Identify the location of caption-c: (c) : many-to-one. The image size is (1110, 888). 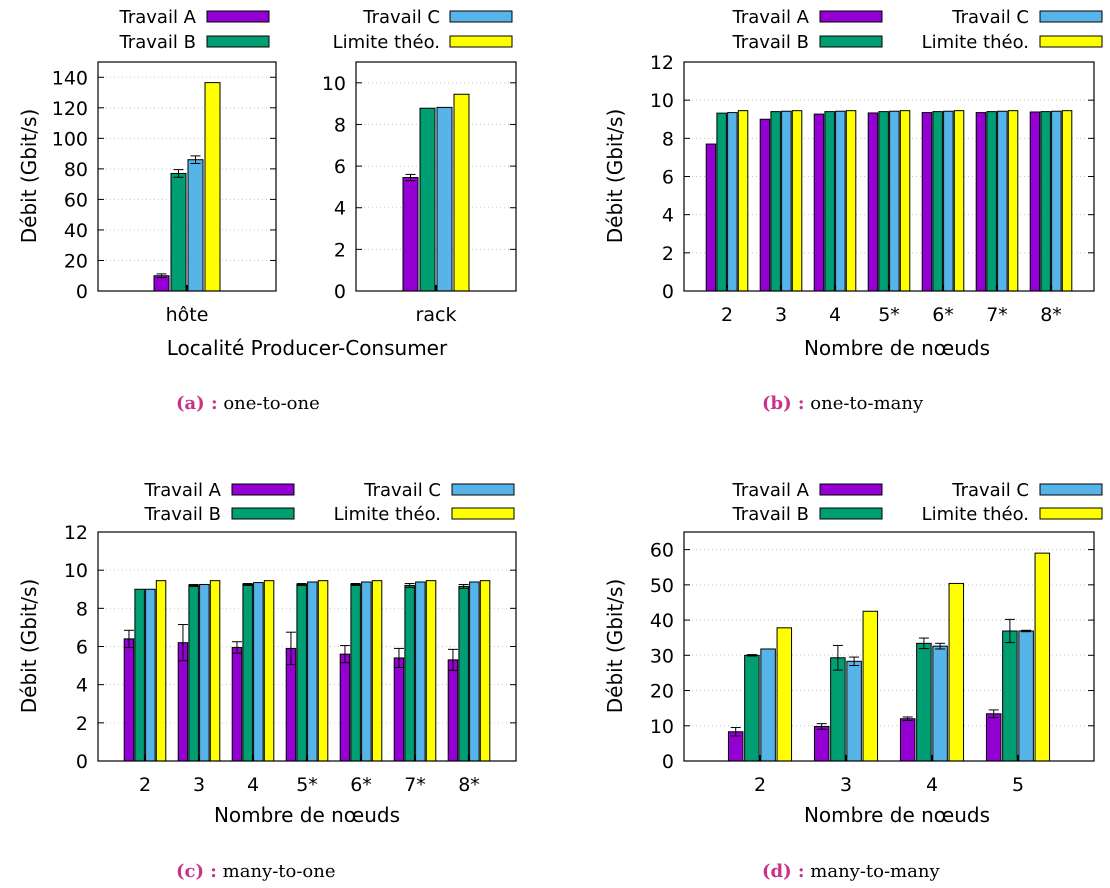
(256, 871).